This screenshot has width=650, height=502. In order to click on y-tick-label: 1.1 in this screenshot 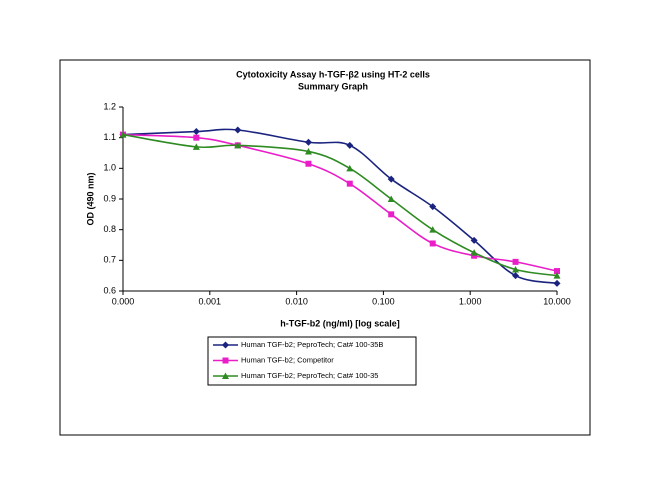, I will do `click(109, 137)`.